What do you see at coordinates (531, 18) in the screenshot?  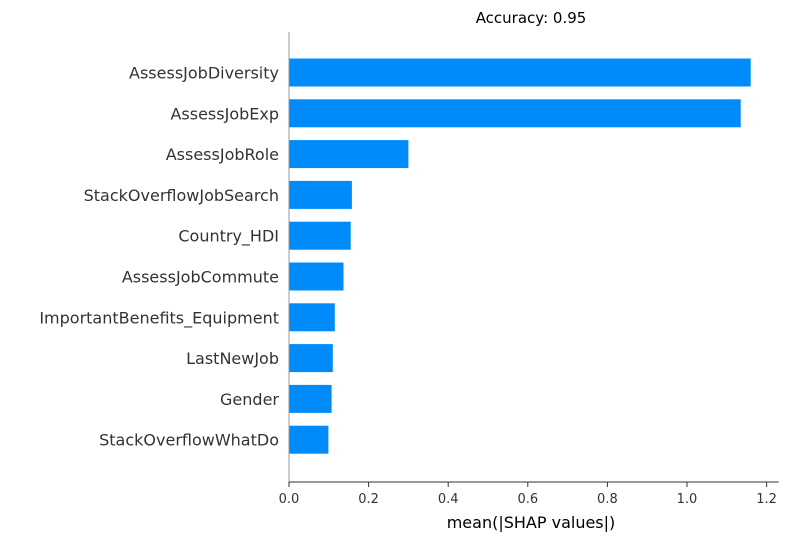 I see `chart-title: Accuracy: 0.95` at bounding box center [531, 18].